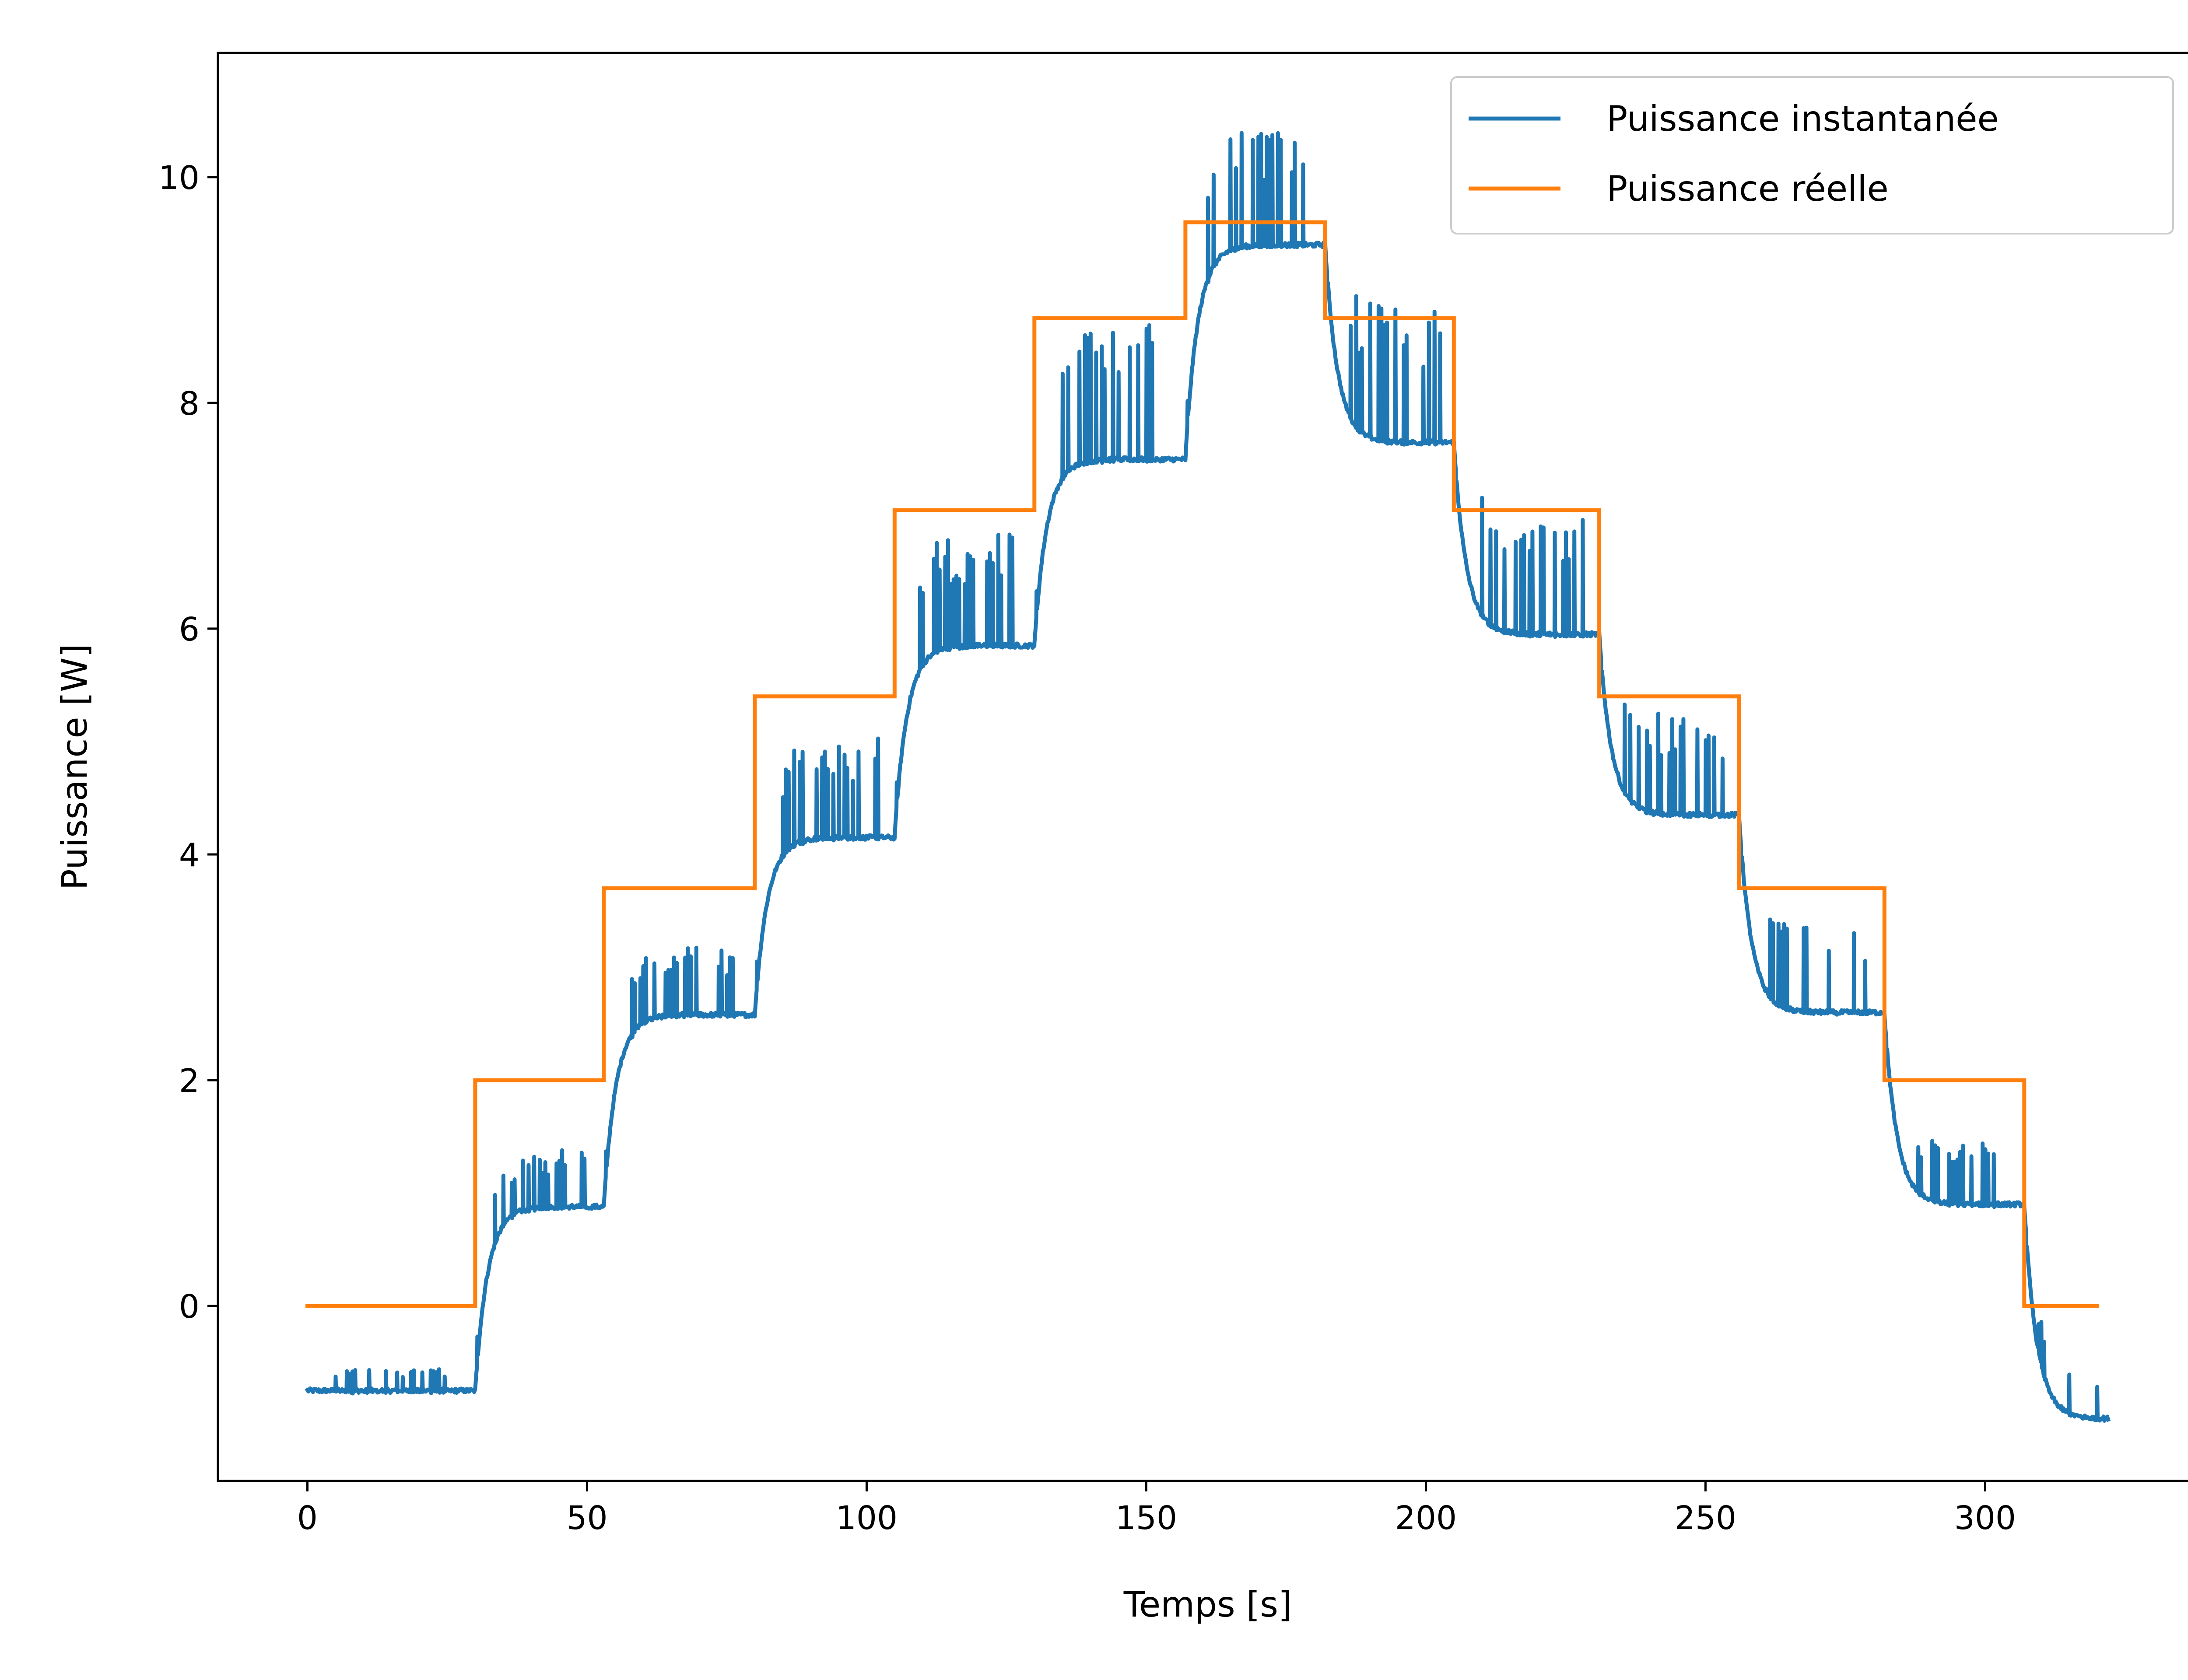  Describe the element at coordinates (1705, 1518) in the screenshot. I see `x-tick-label: 250` at that location.